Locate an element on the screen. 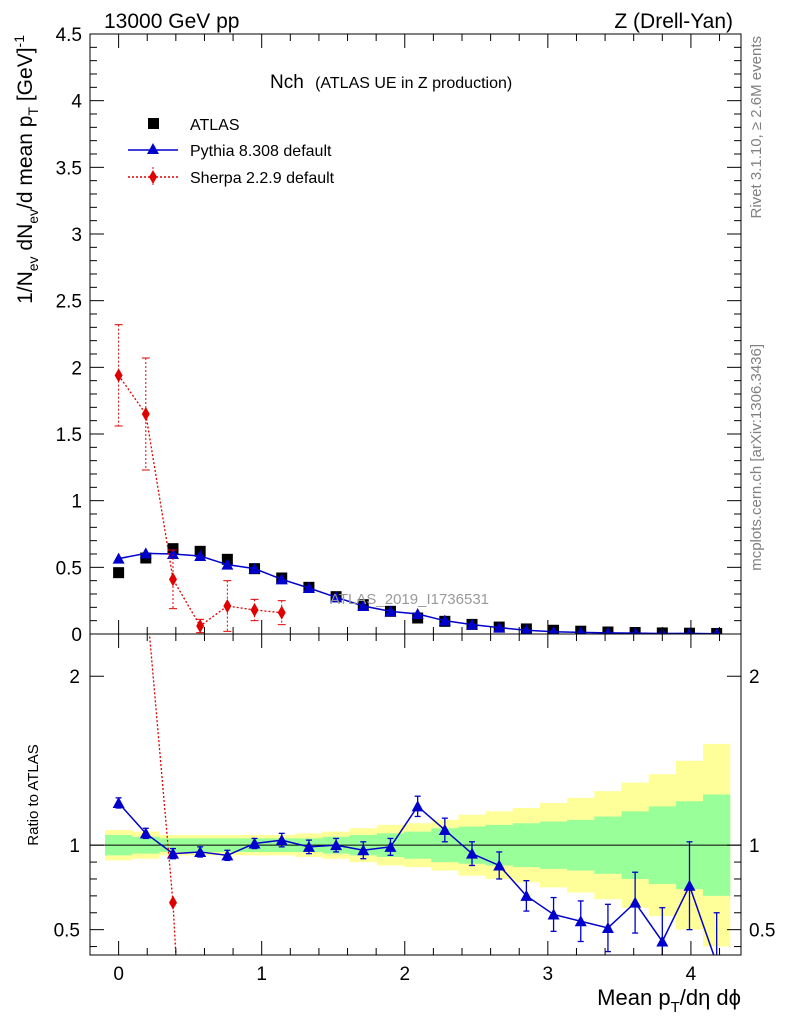  legend-pythia-label: Pythia 8.308 default is located at coordinates (261, 151).